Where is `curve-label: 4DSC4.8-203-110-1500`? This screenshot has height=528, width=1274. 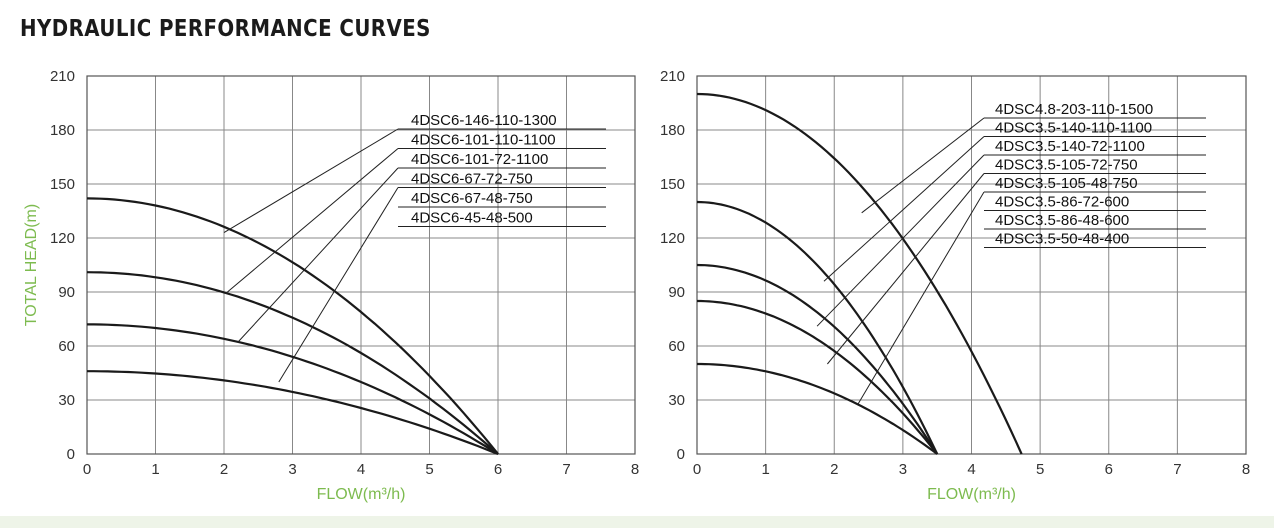 curve-label: 4DSC4.8-203-110-1500 is located at coordinates (1074, 109).